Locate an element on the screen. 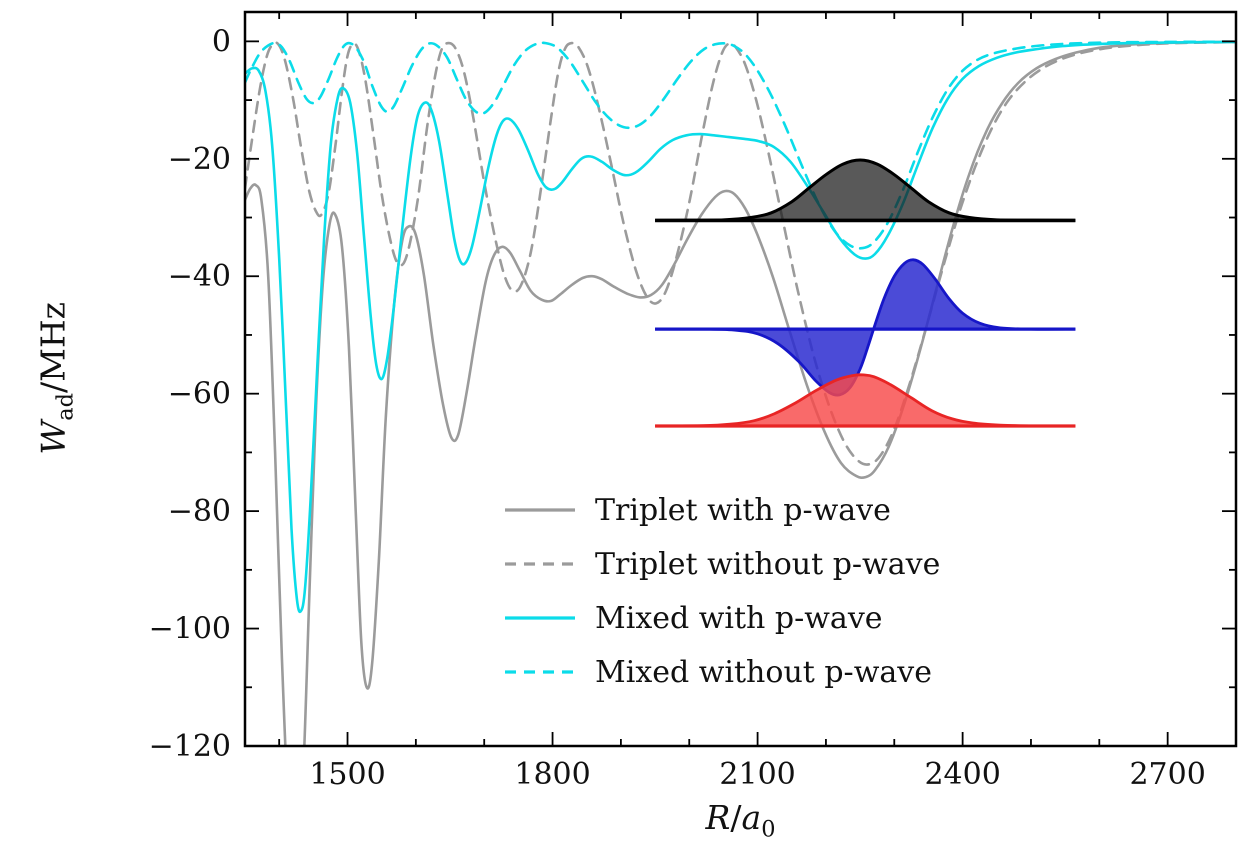 This screenshot has width=1260, height=866. vibrational-wavefunction-lower-fill is located at coordinates (865, 400).